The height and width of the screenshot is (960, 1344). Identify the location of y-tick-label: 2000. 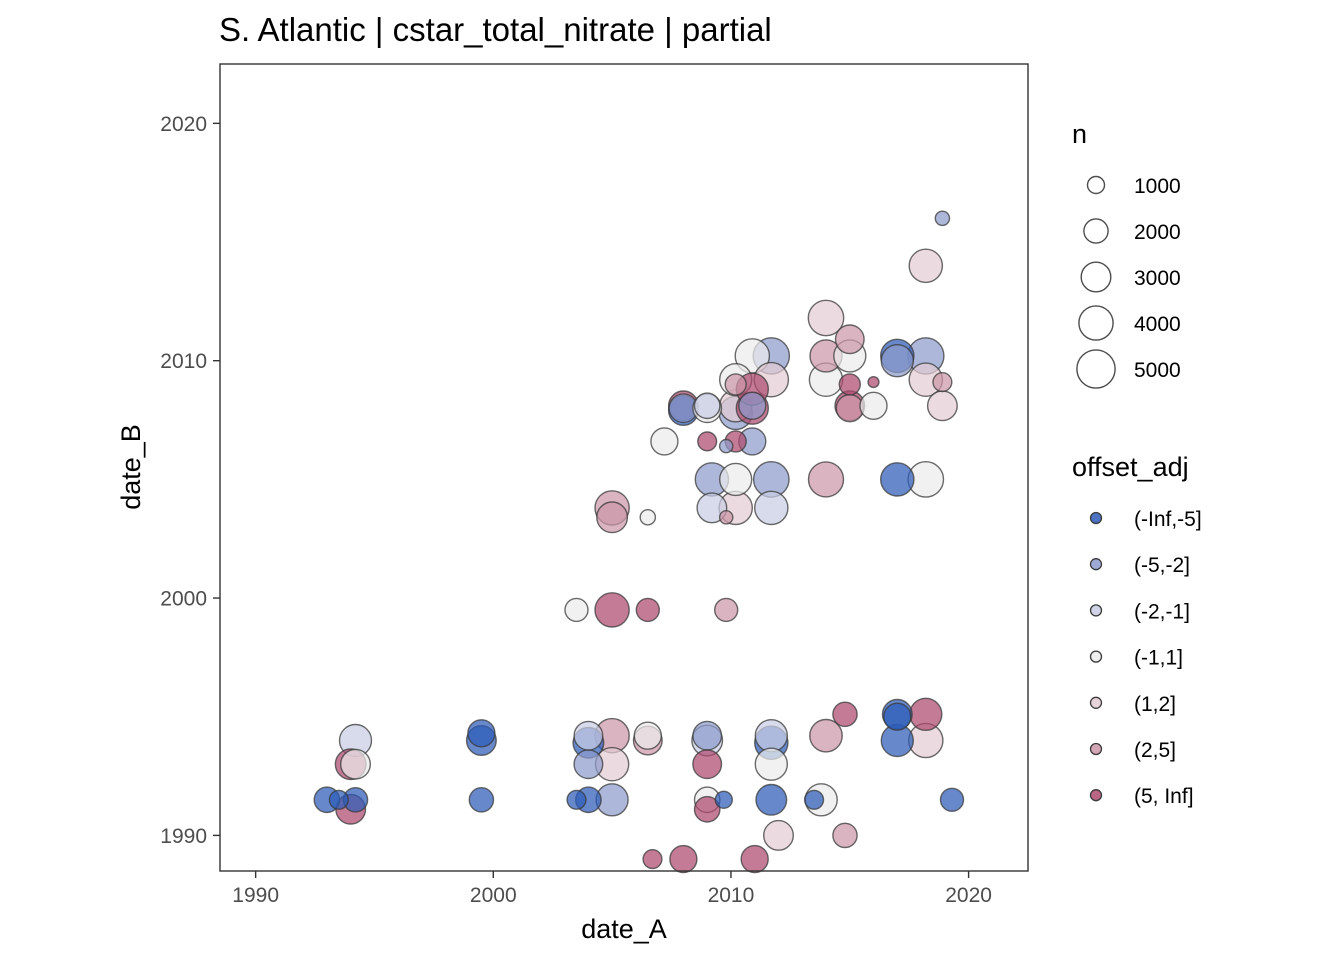
(183, 599).